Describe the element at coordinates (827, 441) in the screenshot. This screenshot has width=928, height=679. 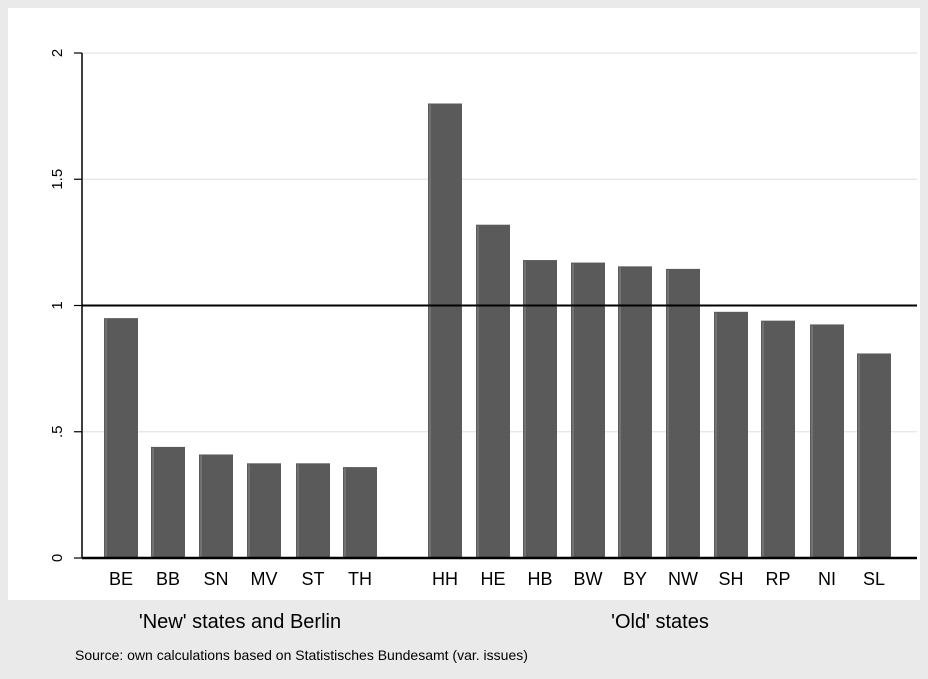
I see `bar-ni` at that location.